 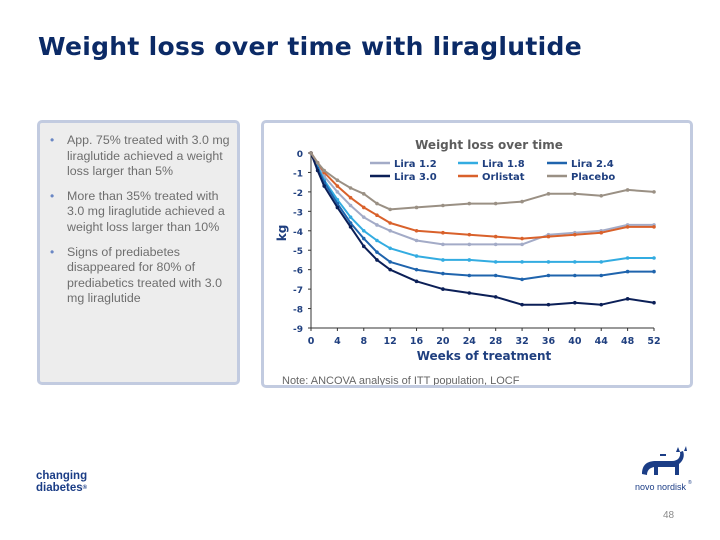 What do you see at coordinates (575, 341) in the screenshot?
I see `x-tick-label: 40` at bounding box center [575, 341].